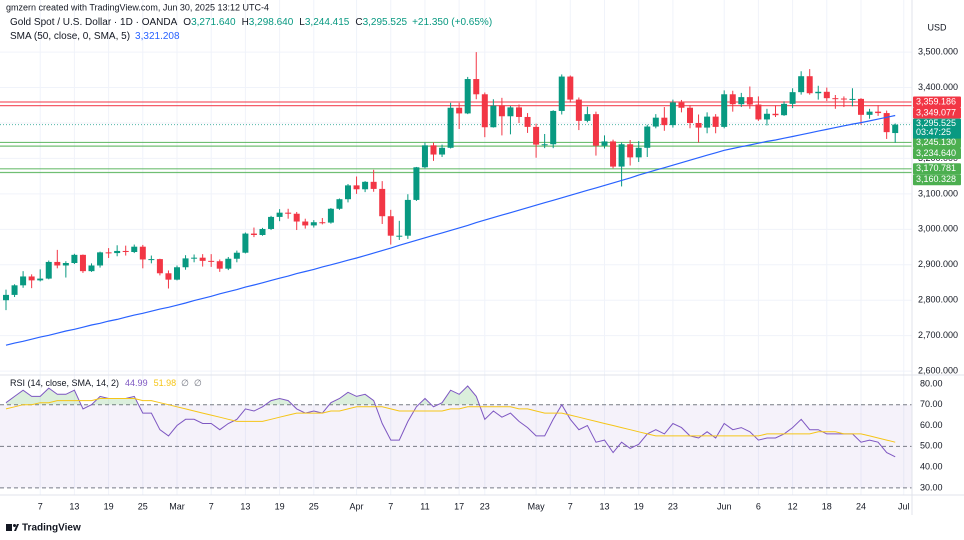 This screenshot has width=964, height=540. What do you see at coordinates (94, 22) in the screenshot?
I see `symbol: Gold Spot / U.S. Dollar · 1D · OANDA` at bounding box center [94, 22].